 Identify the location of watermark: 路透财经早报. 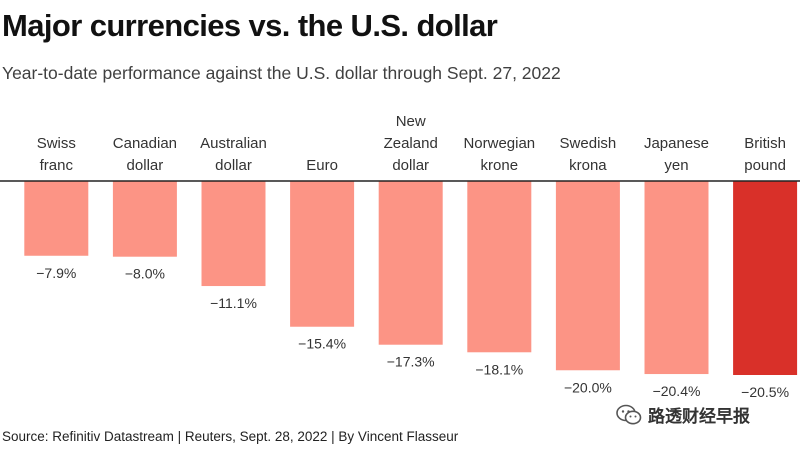
(683, 414).